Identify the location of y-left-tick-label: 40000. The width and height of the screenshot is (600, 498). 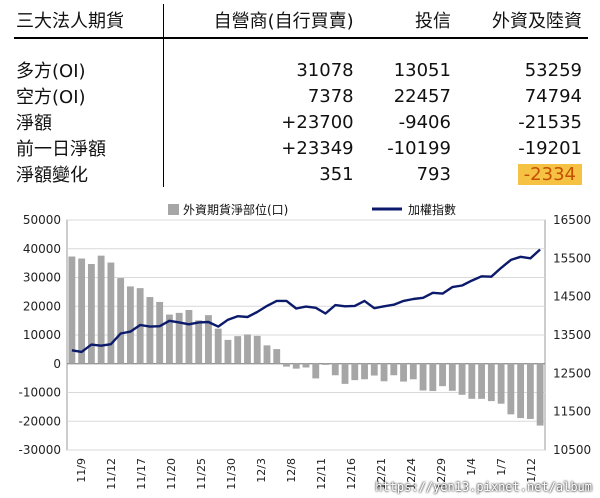
(42, 249).